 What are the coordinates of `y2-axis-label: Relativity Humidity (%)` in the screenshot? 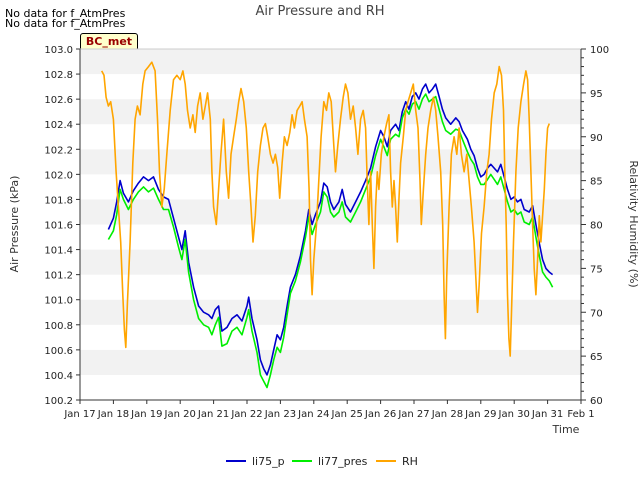 It's located at (633, 223).